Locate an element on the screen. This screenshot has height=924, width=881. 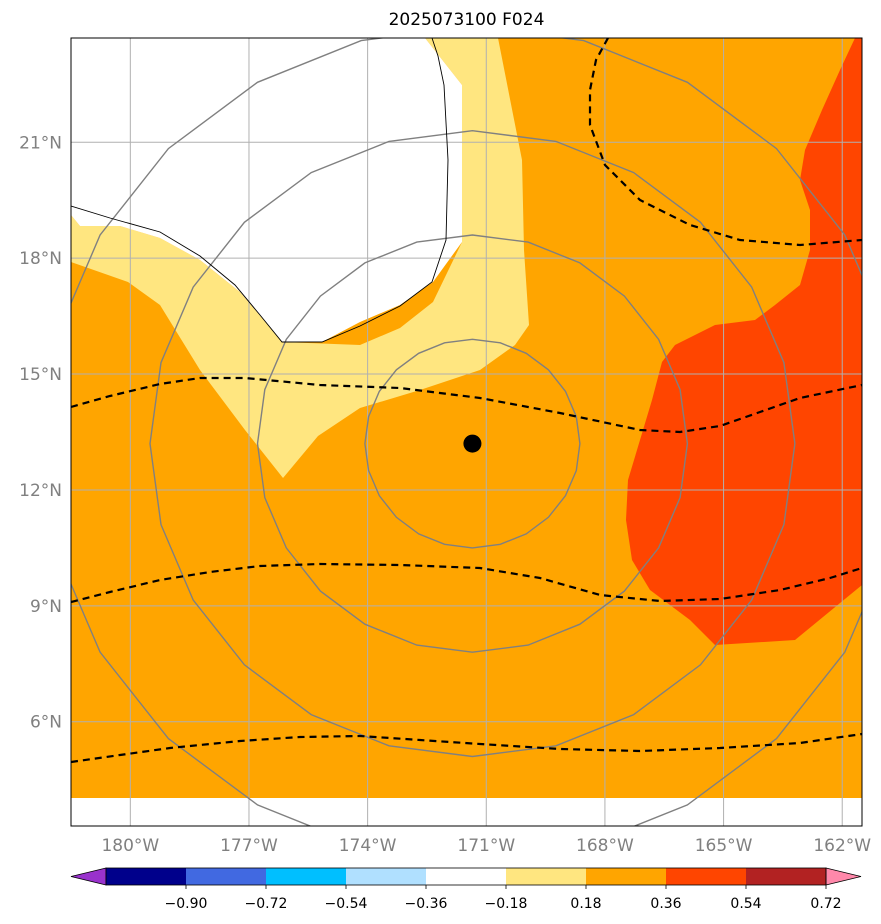
colorbar-extend-low is located at coordinates (88, 876).